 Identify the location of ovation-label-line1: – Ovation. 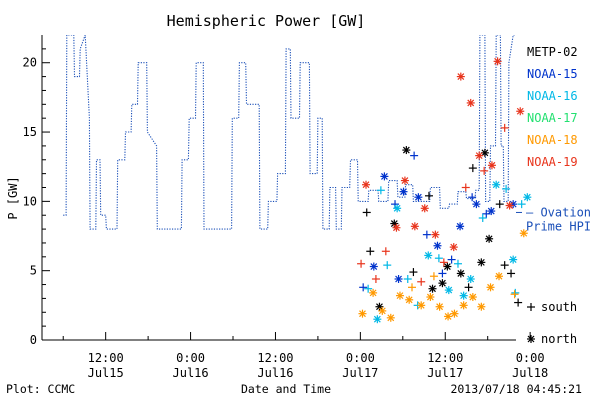
(558, 212).